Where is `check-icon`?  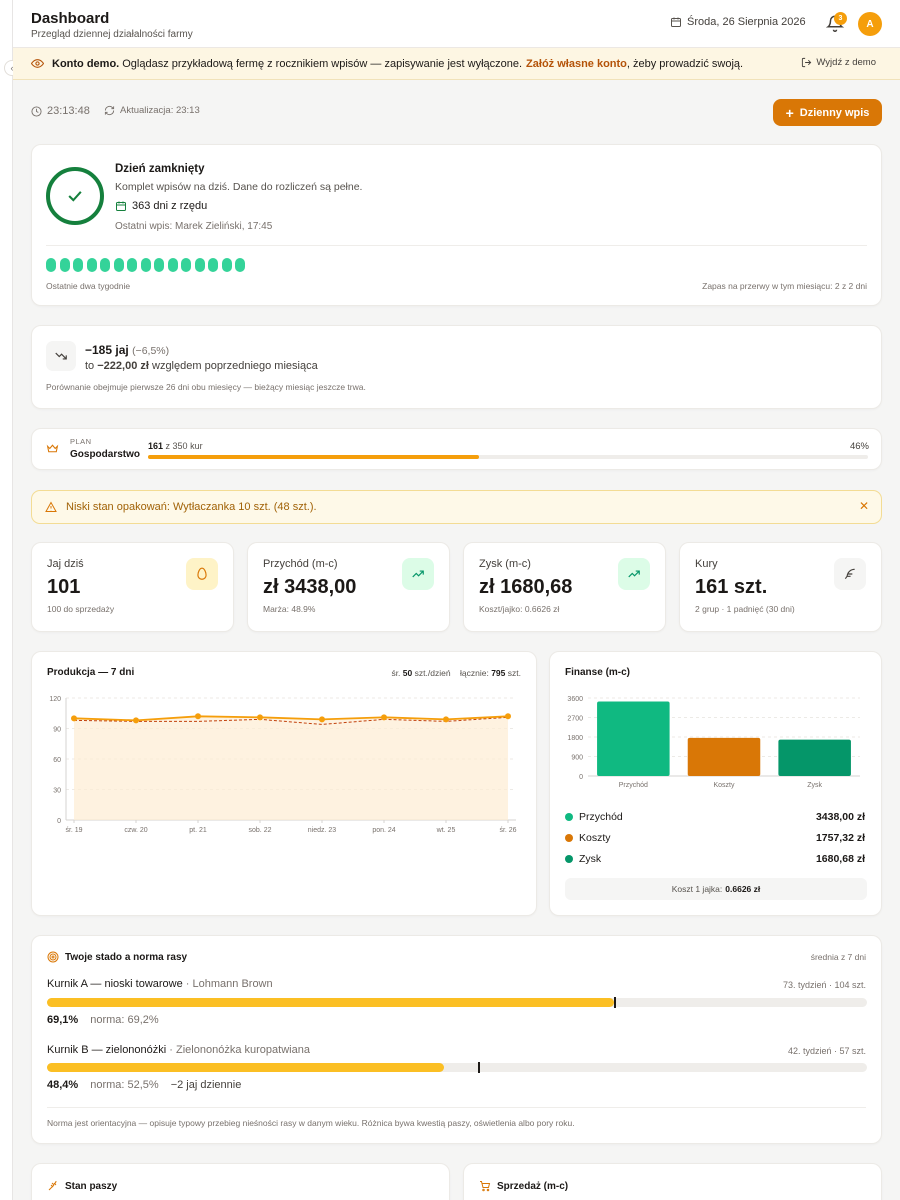 check-icon is located at coordinates (75, 196).